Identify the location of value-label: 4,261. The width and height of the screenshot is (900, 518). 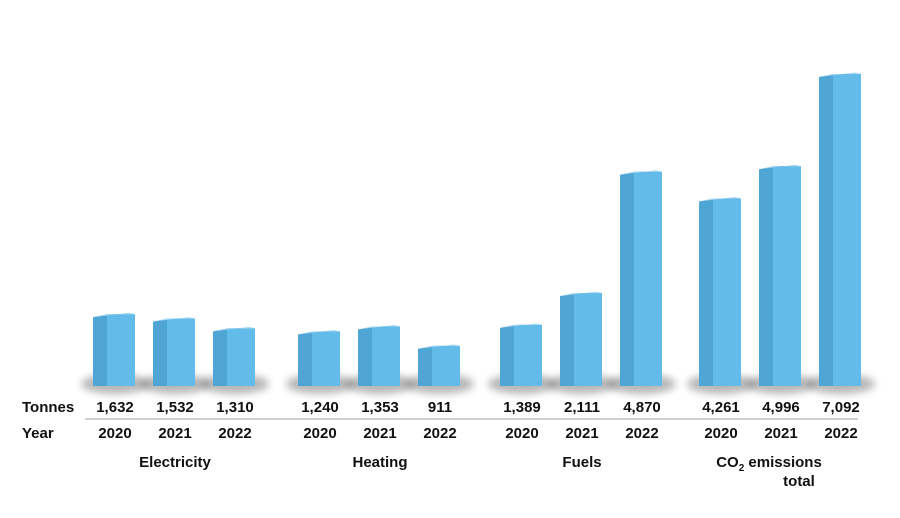
(721, 407).